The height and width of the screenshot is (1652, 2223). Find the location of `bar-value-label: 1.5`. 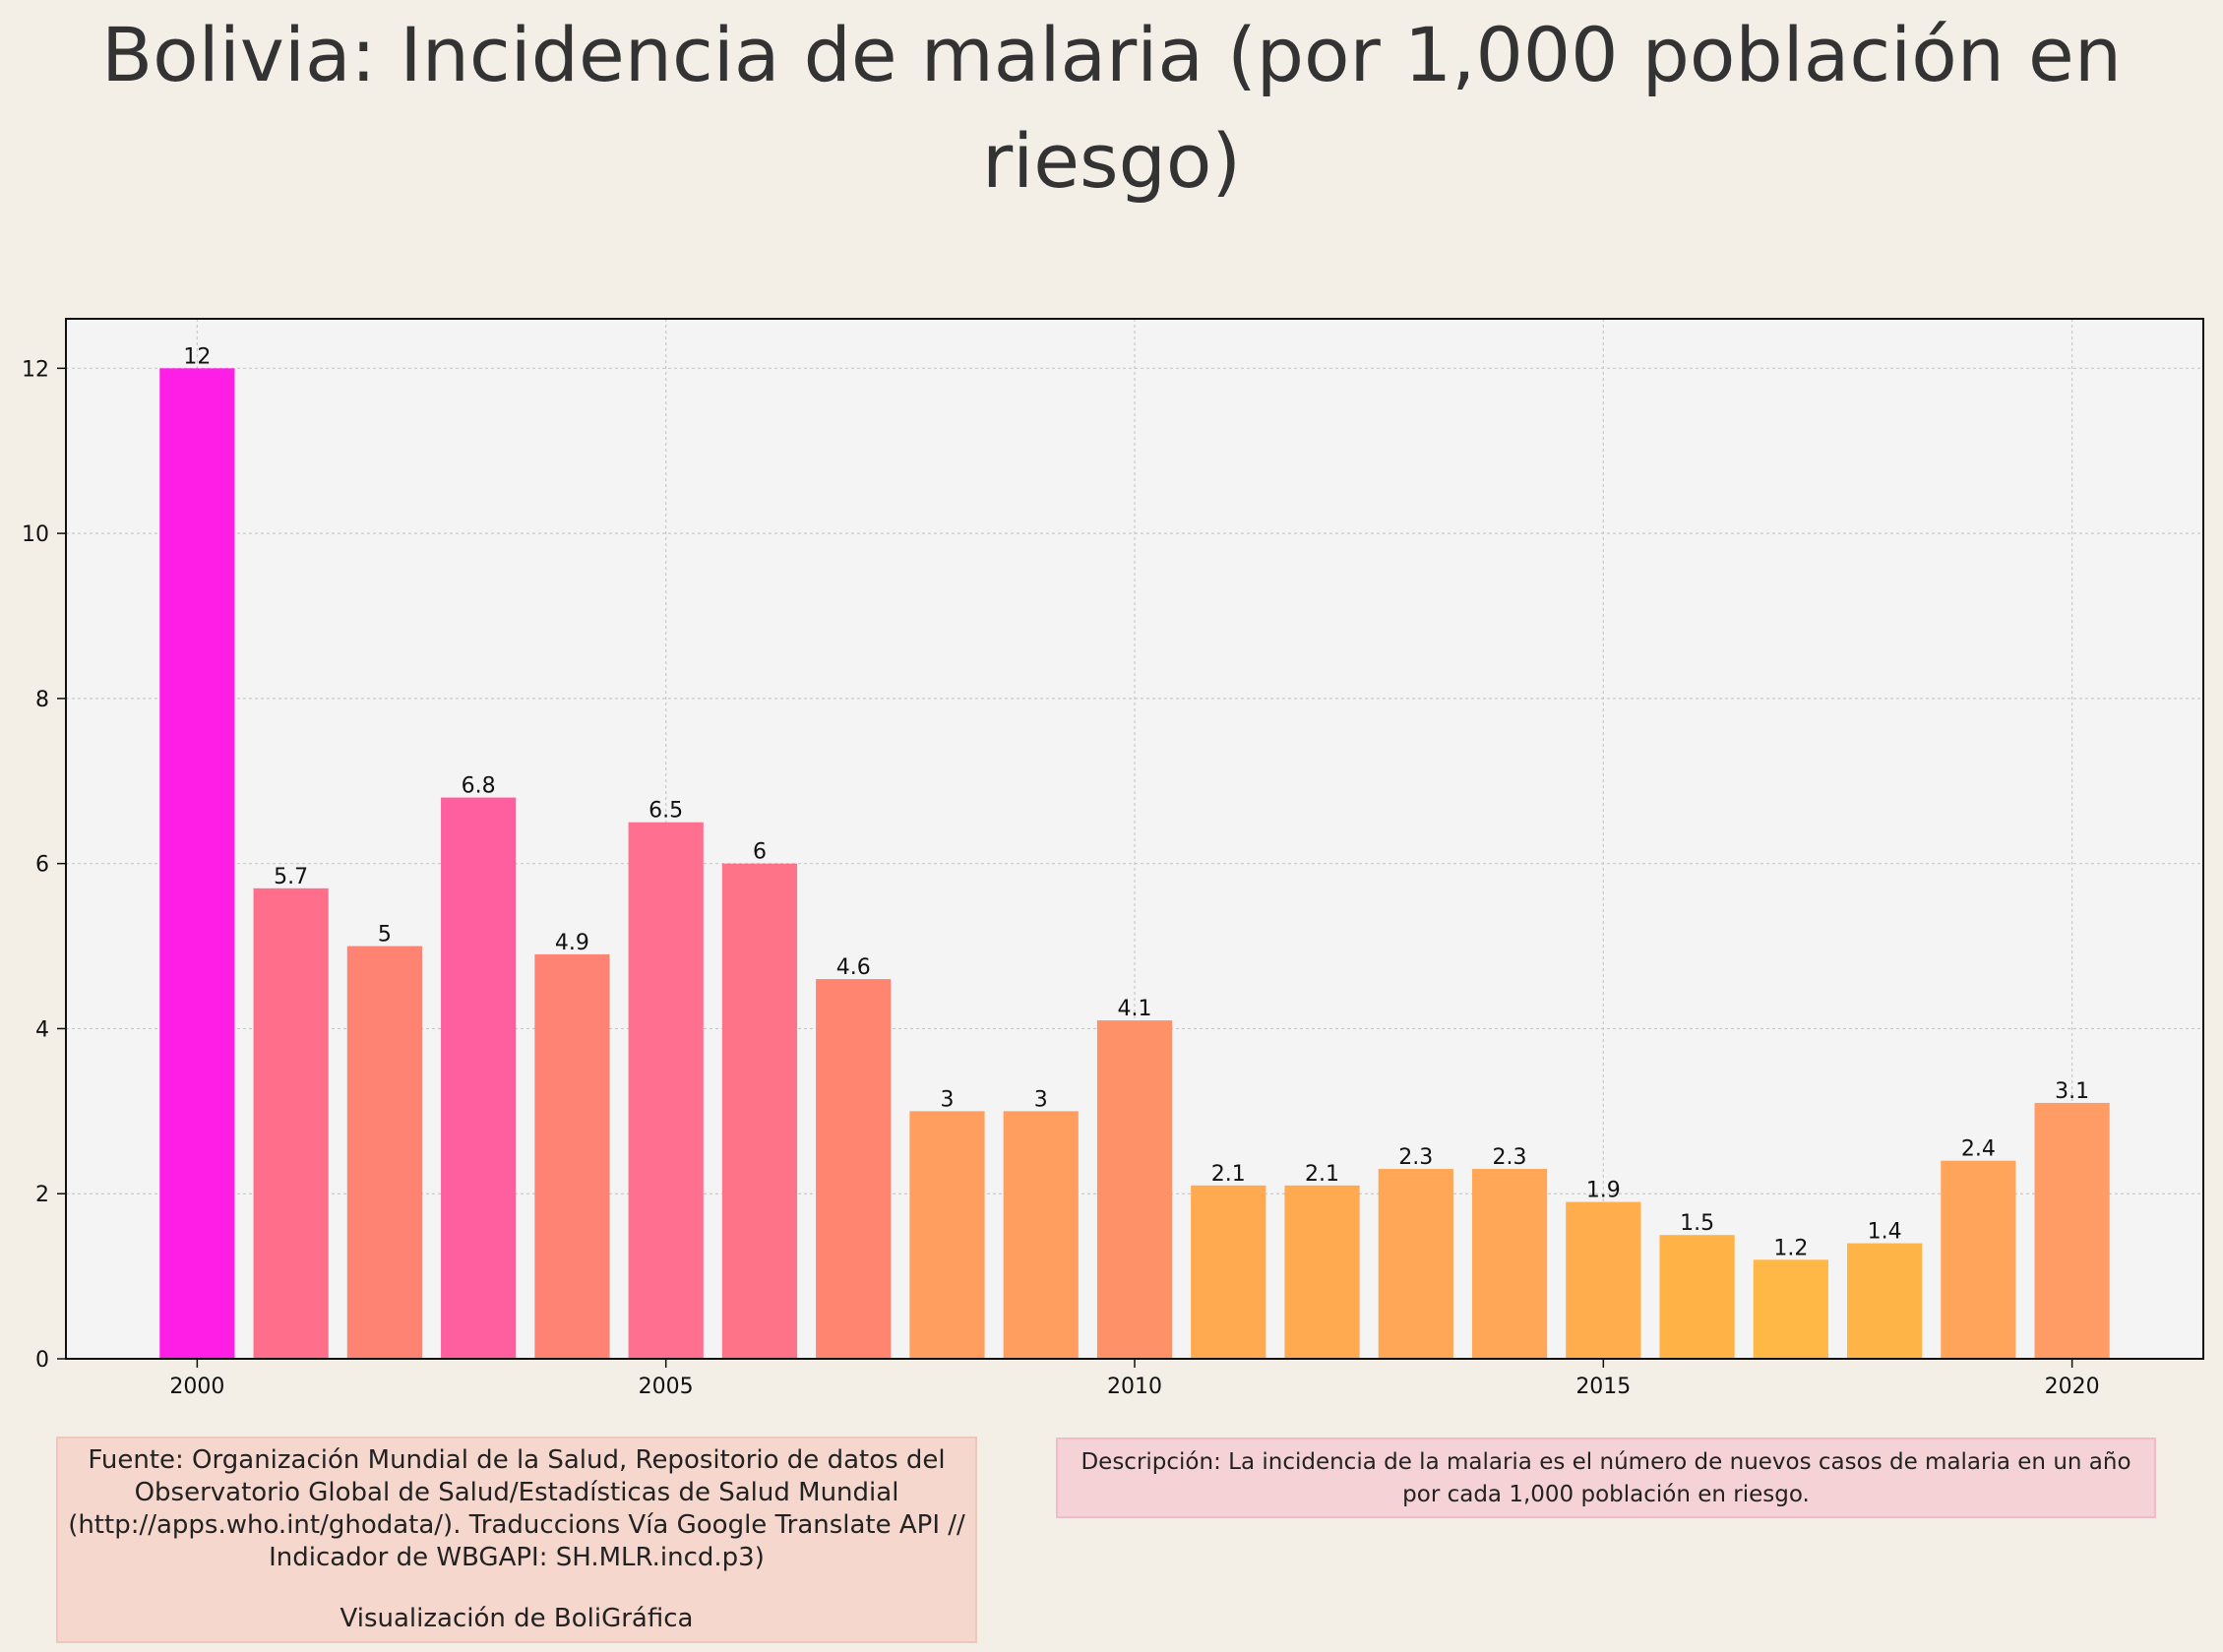

bar-value-label: 1.5 is located at coordinates (1697, 1223).